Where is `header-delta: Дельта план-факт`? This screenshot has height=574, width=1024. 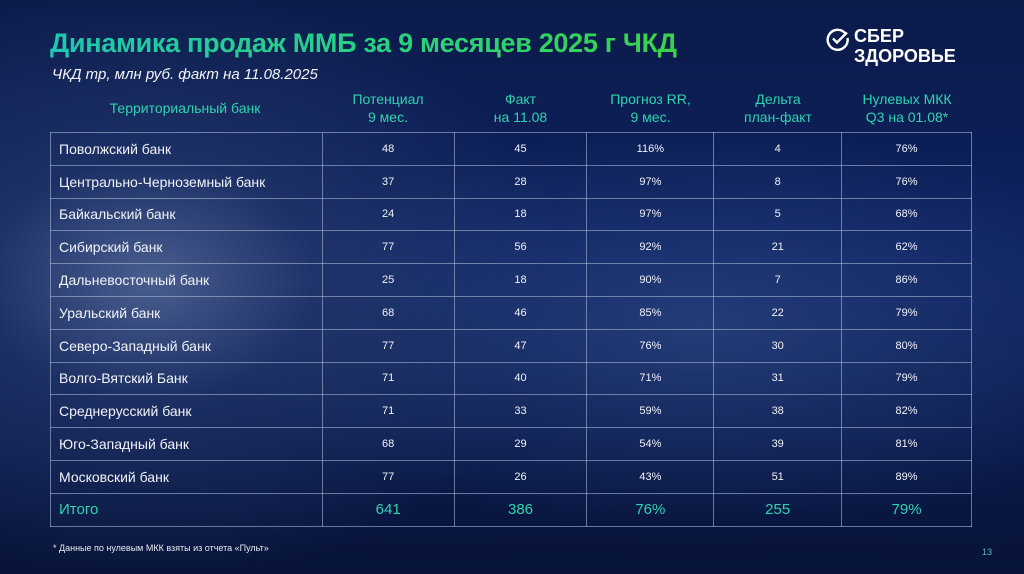
header-delta: Дельта план-факт is located at coordinates (778, 108).